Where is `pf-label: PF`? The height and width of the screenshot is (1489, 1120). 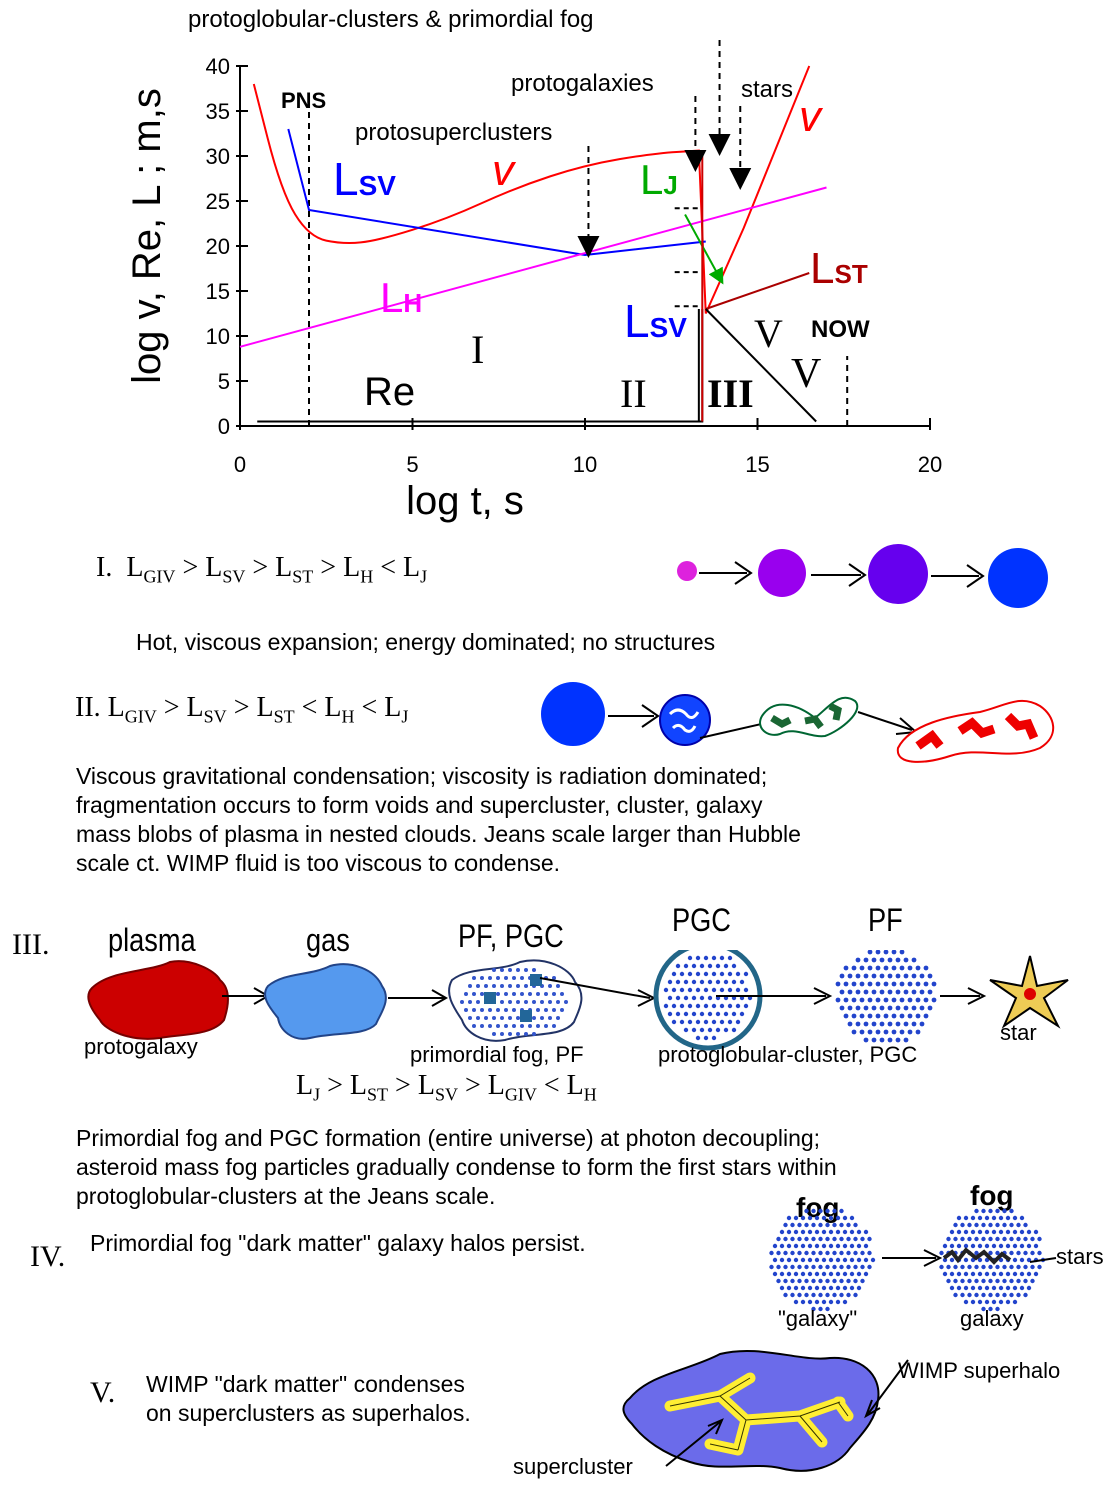 pf-label: PF is located at coordinates (885, 920).